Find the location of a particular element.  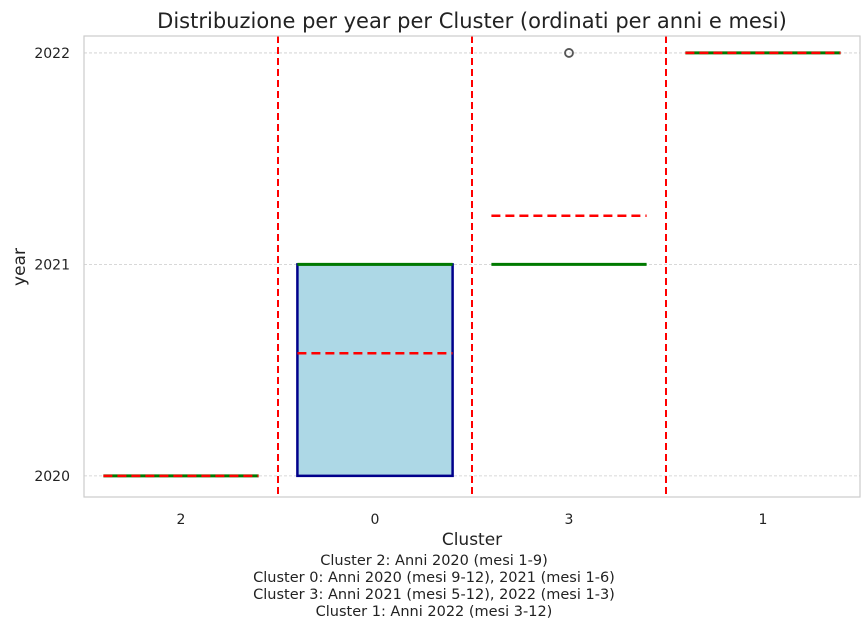

x-tick-label: 2 is located at coordinates (181, 520).